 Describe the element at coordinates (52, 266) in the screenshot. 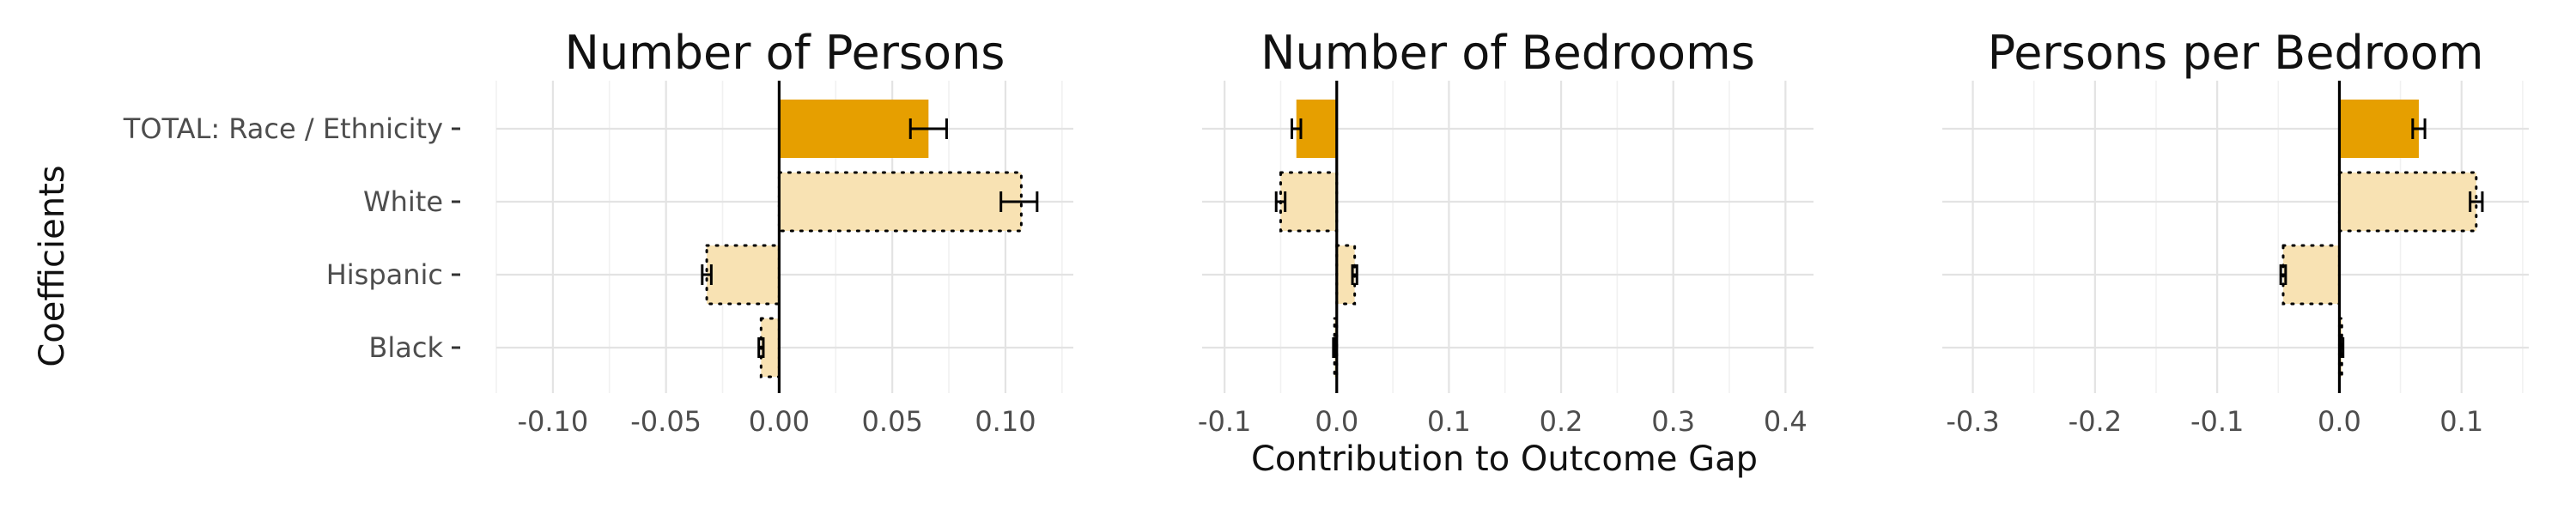

I see `y-axis-title: Coefficients` at that location.